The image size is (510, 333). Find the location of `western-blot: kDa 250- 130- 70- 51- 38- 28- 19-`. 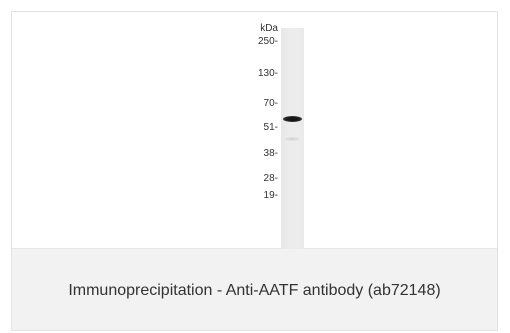

western-blot: kDa 250- 130- 70- 51- 38- 28- 19- is located at coordinates (271, 139).